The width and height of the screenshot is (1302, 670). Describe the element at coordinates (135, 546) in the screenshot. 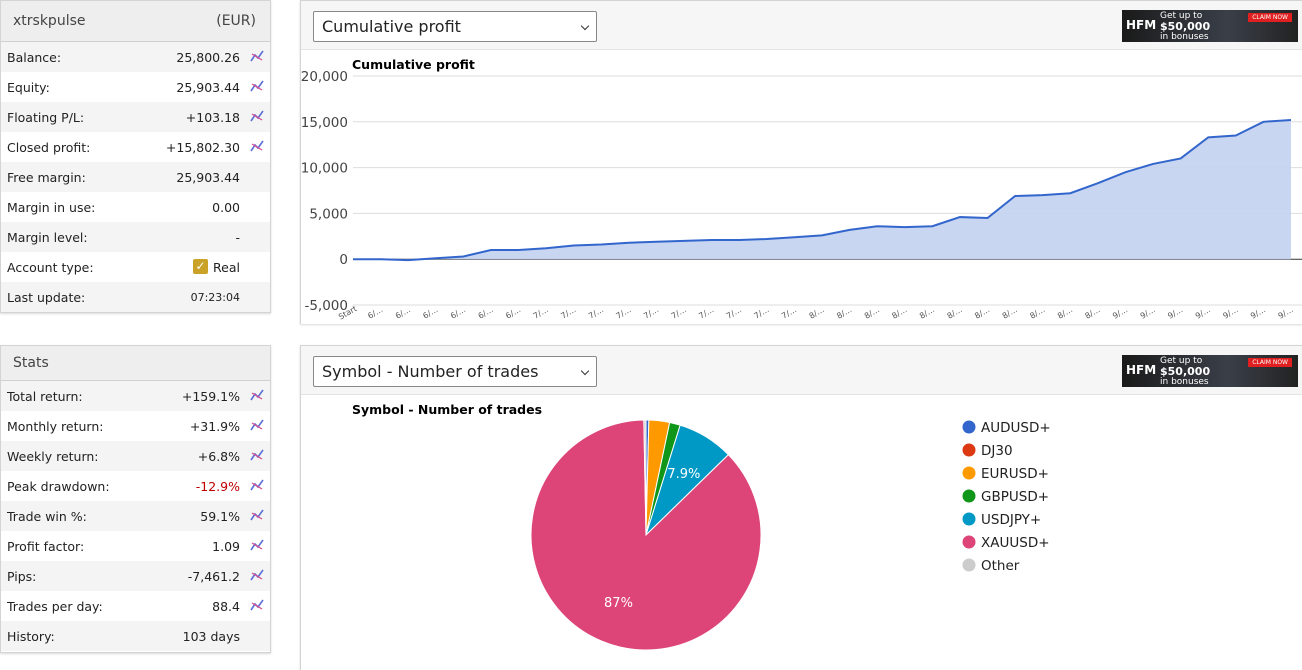

I see `row: Profit factor: 1.09` at that location.